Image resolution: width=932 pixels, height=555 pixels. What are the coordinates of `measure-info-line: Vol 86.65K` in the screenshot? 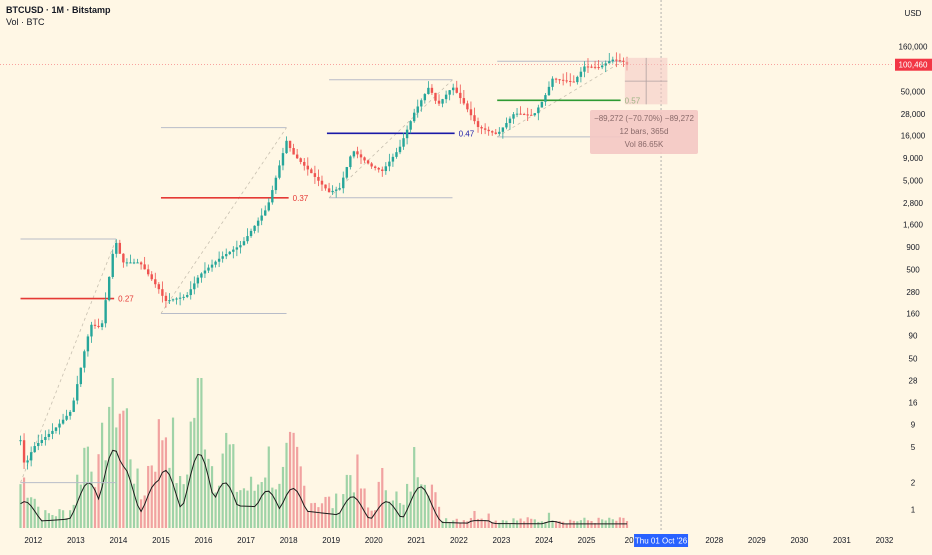 It's located at (644, 144).